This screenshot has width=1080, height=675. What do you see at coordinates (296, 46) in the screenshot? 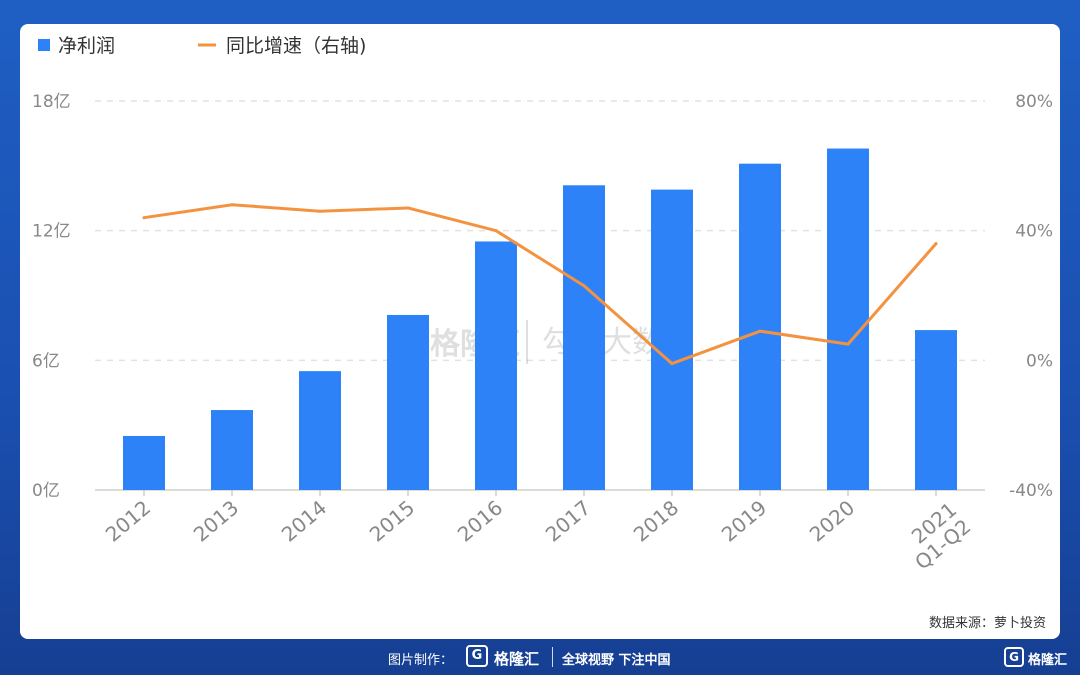
I see `legend-line-label: 同比增速（右轴)` at bounding box center [296, 46].